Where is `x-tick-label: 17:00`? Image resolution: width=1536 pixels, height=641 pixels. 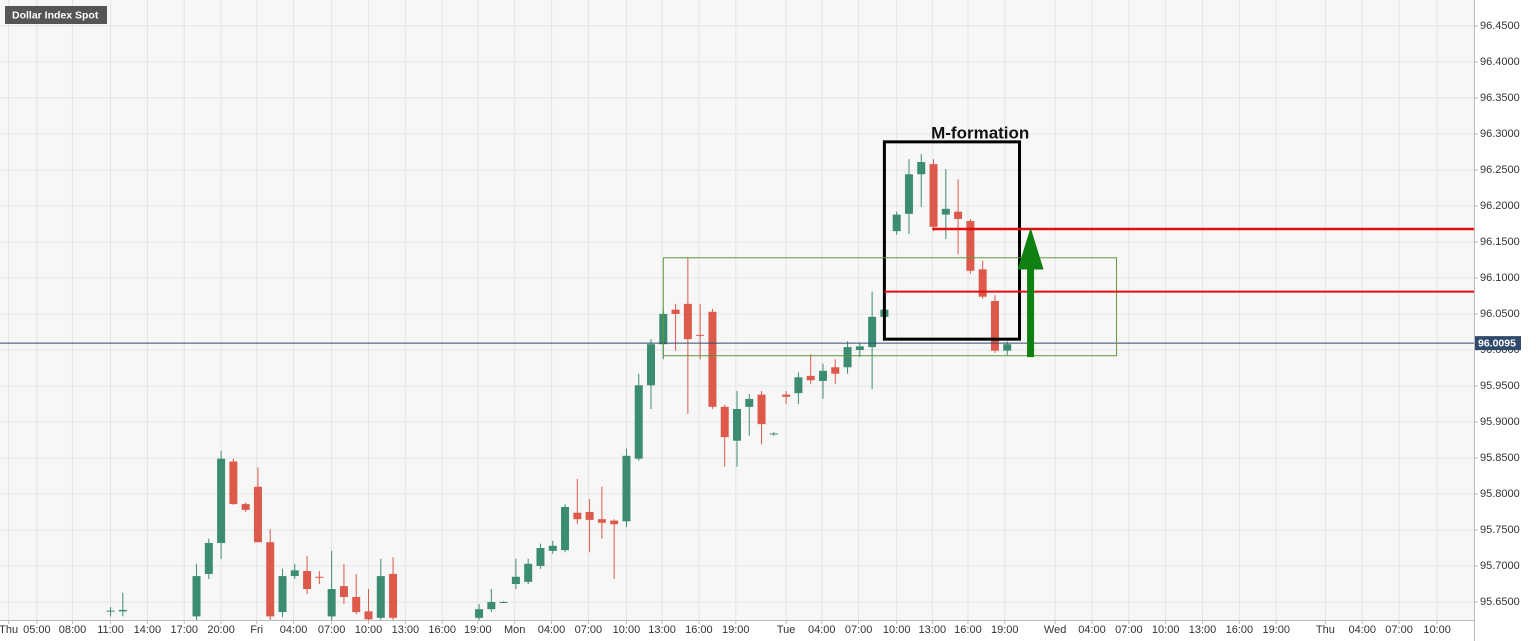
x-tick-label: 17:00 is located at coordinates (184, 630).